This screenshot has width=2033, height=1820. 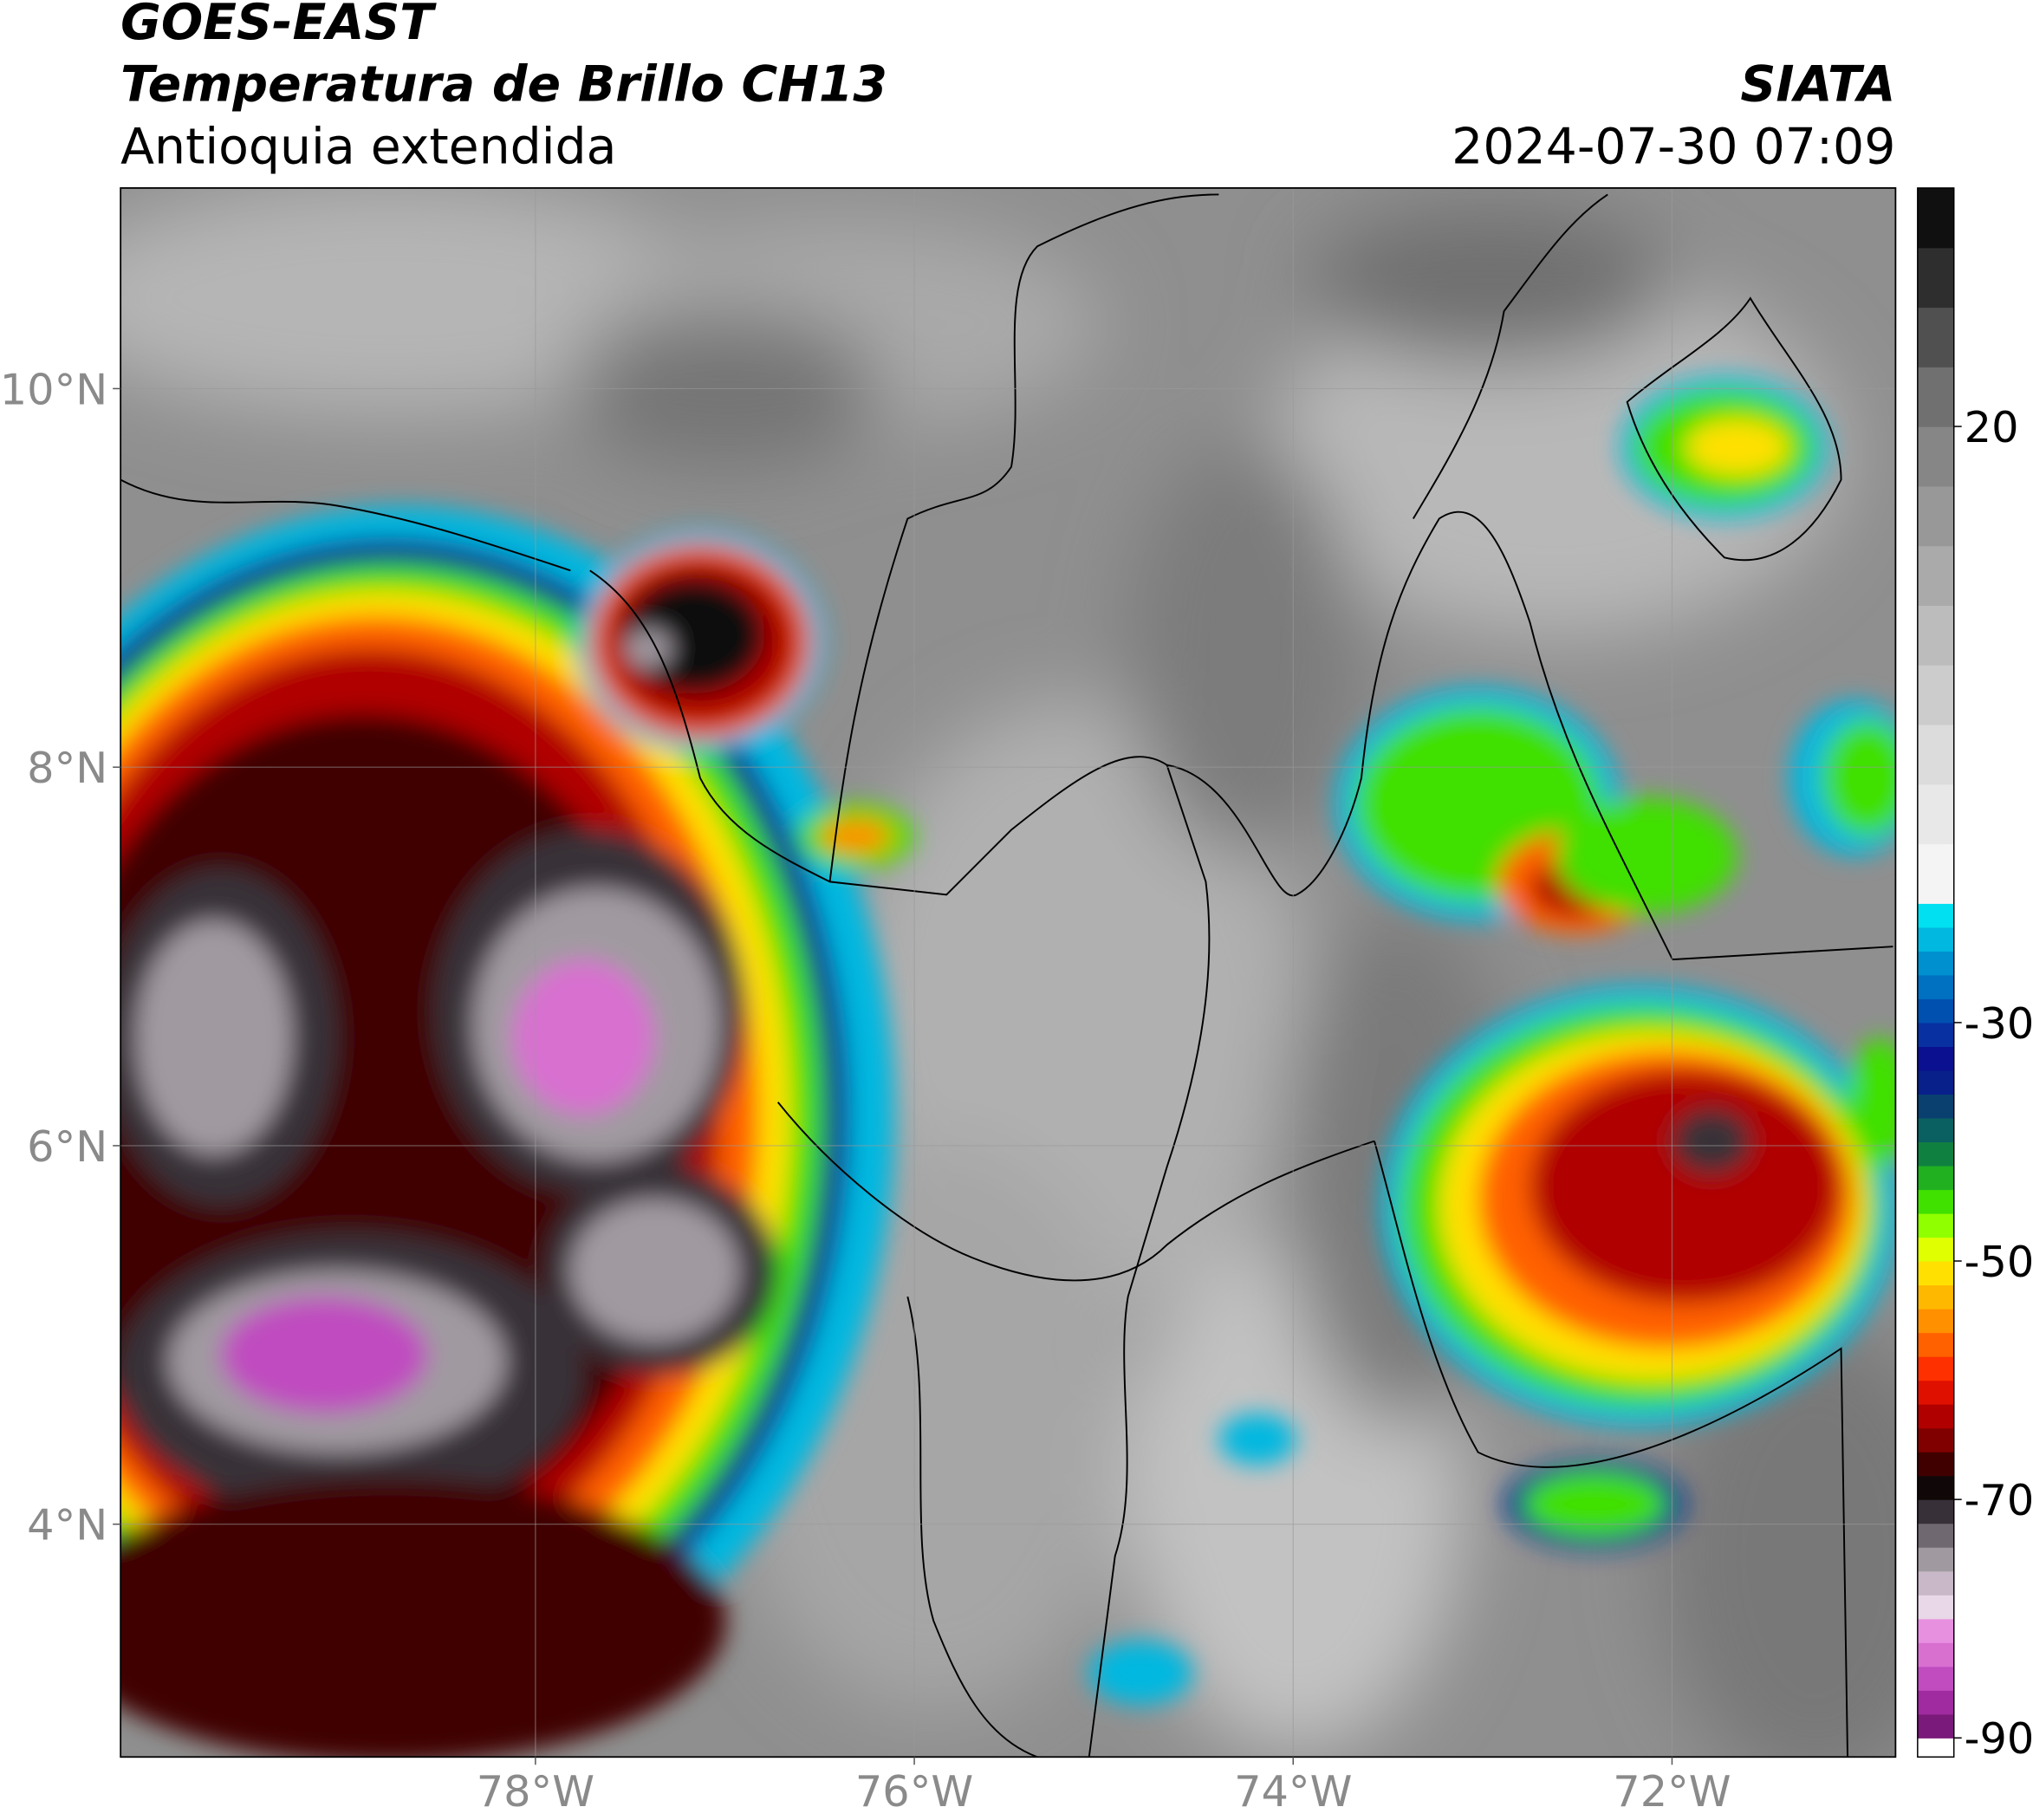 I want to click on title: GOES-EAST, so click(x=278, y=25).